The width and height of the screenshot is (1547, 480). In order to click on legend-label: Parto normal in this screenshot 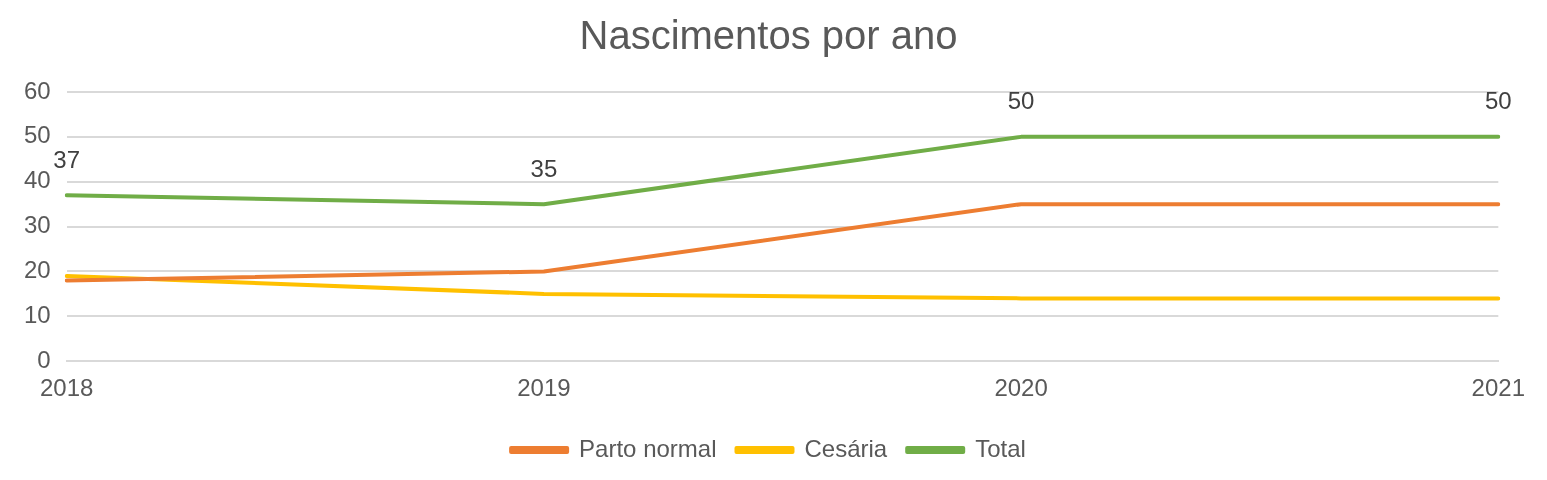, I will do `click(648, 448)`.